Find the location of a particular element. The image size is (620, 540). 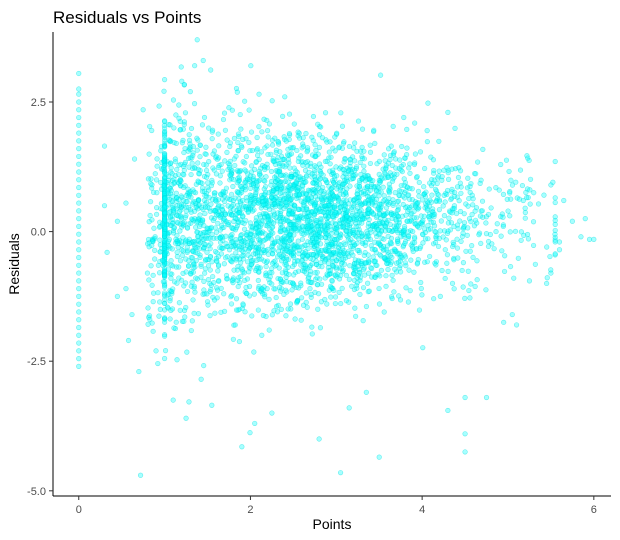

y-tick-label: -5.0 is located at coordinates (36, 492).